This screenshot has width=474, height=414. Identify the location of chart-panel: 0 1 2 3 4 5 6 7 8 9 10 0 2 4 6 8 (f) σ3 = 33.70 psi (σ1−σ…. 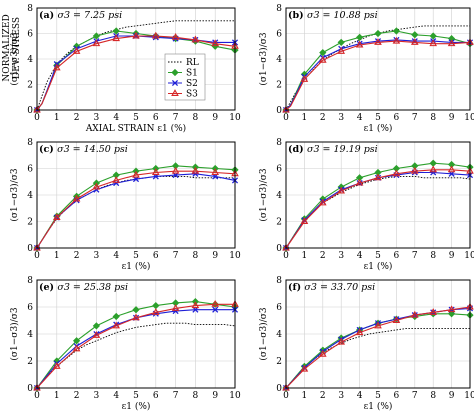
(366, 344).